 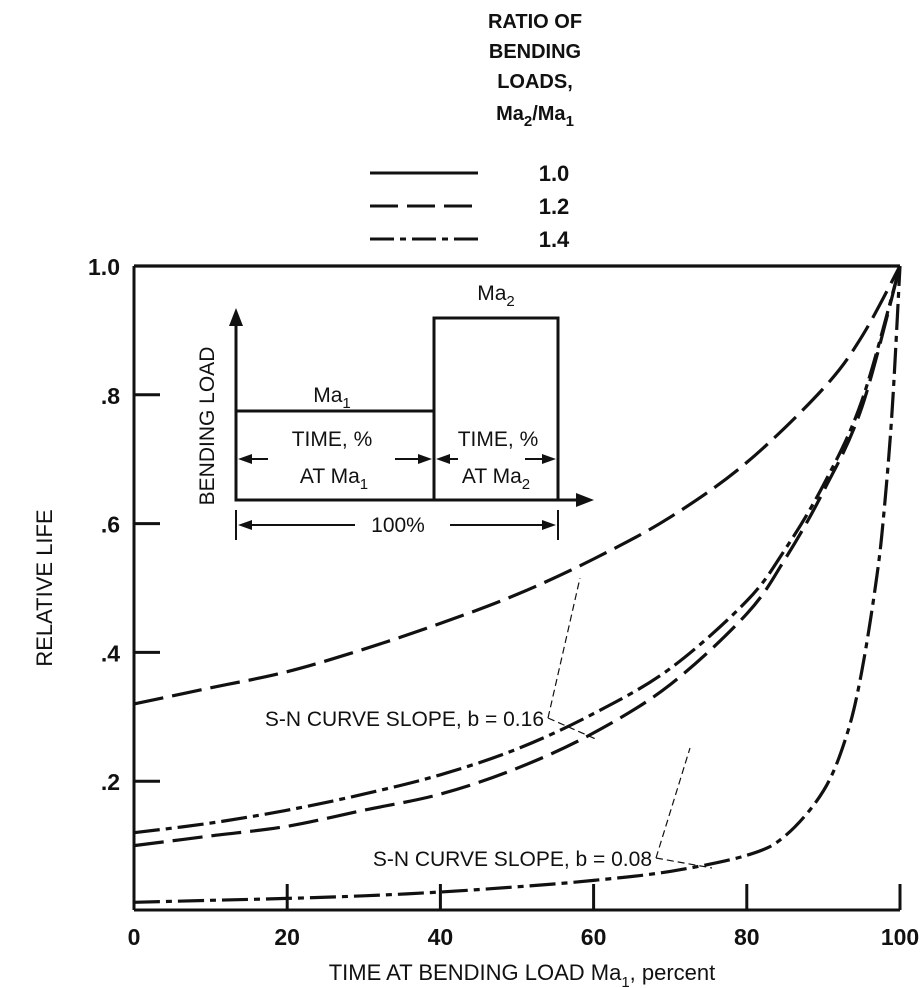 I want to click on leader-008-to-lower, so click(x=684, y=863).